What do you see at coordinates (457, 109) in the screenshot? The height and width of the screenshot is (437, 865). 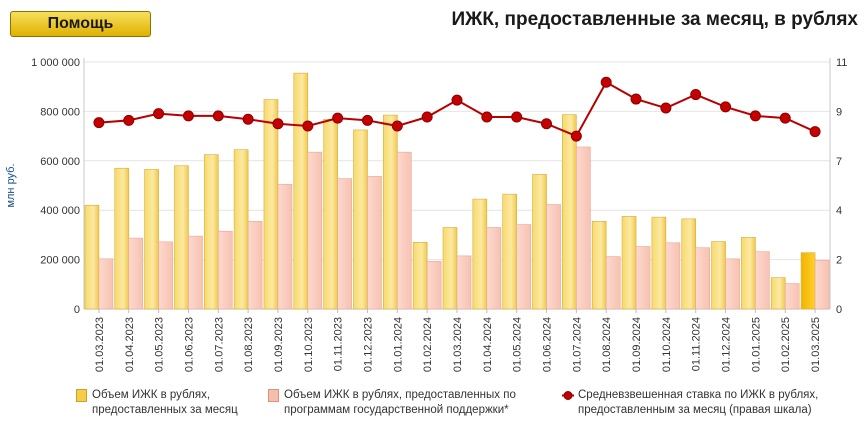 I see `rate-line` at bounding box center [457, 109].